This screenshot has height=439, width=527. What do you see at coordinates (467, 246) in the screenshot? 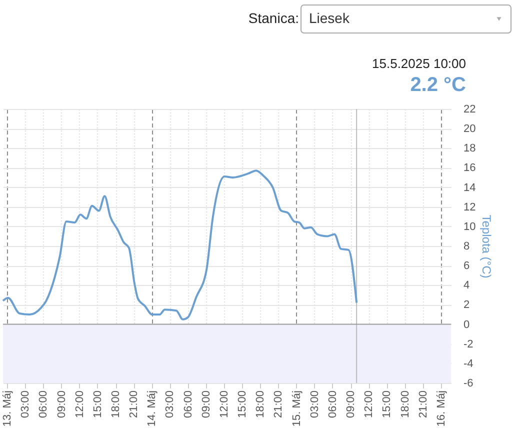
I see `y-tick-label: 8` at bounding box center [467, 246].